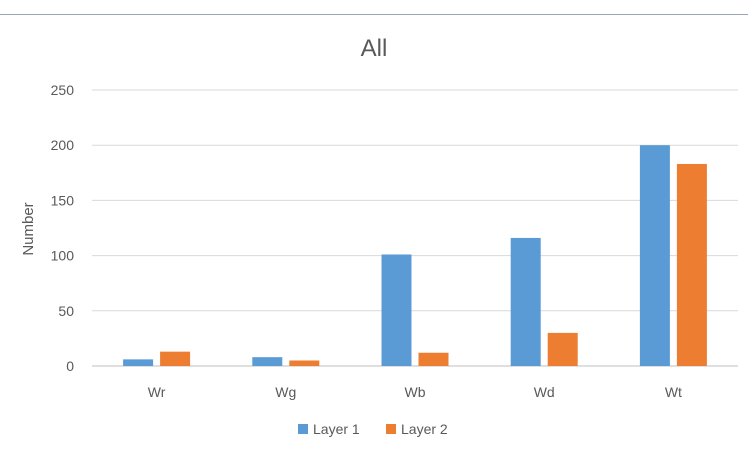 This screenshot has height=456, width=748. I want to click on y-tick-label: 250, so click(63, 90).